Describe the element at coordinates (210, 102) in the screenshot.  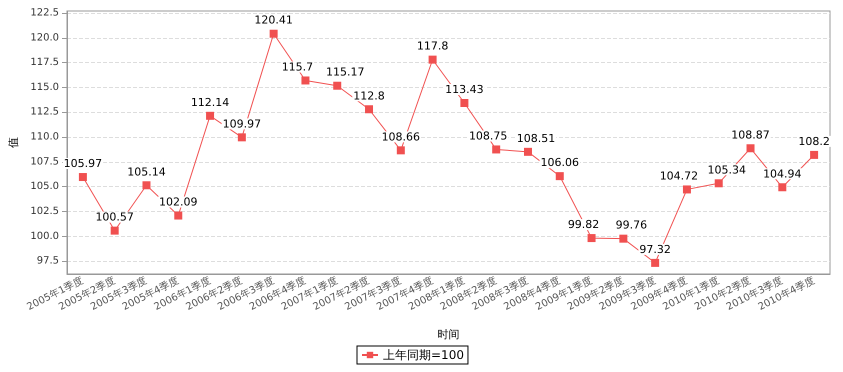
I see `data-label: 112.14` at that location.